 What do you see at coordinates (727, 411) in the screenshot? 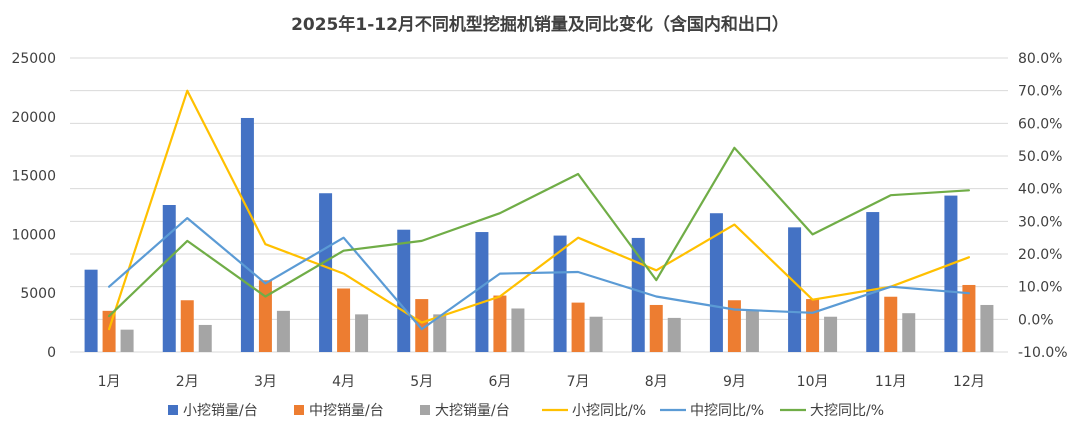
I see `legend-label: 中挖同比/%` at bounding box center [727, 411].